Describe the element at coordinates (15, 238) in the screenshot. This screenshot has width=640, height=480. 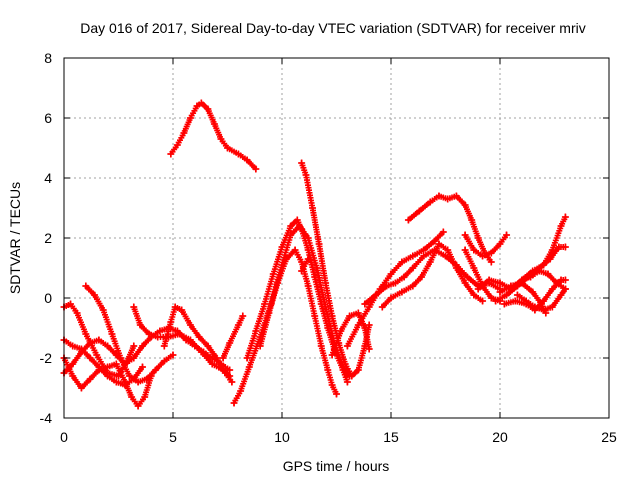
I see `y-axis-label: SDTVAR / TECUs` at that location.